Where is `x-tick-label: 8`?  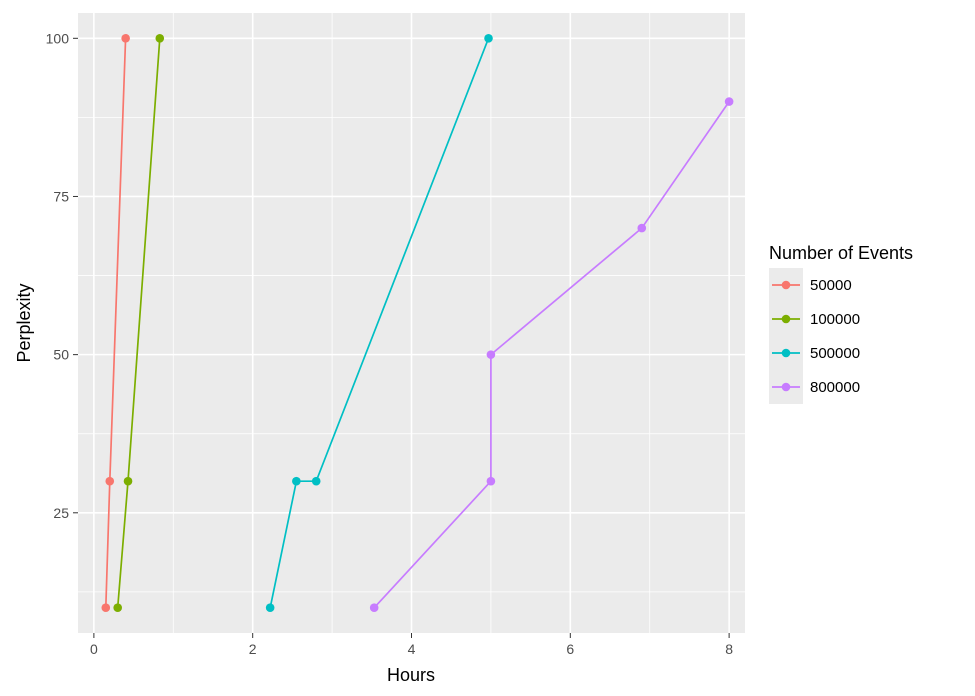
x-tick-label: 8 is located at coordinates (729, 649).